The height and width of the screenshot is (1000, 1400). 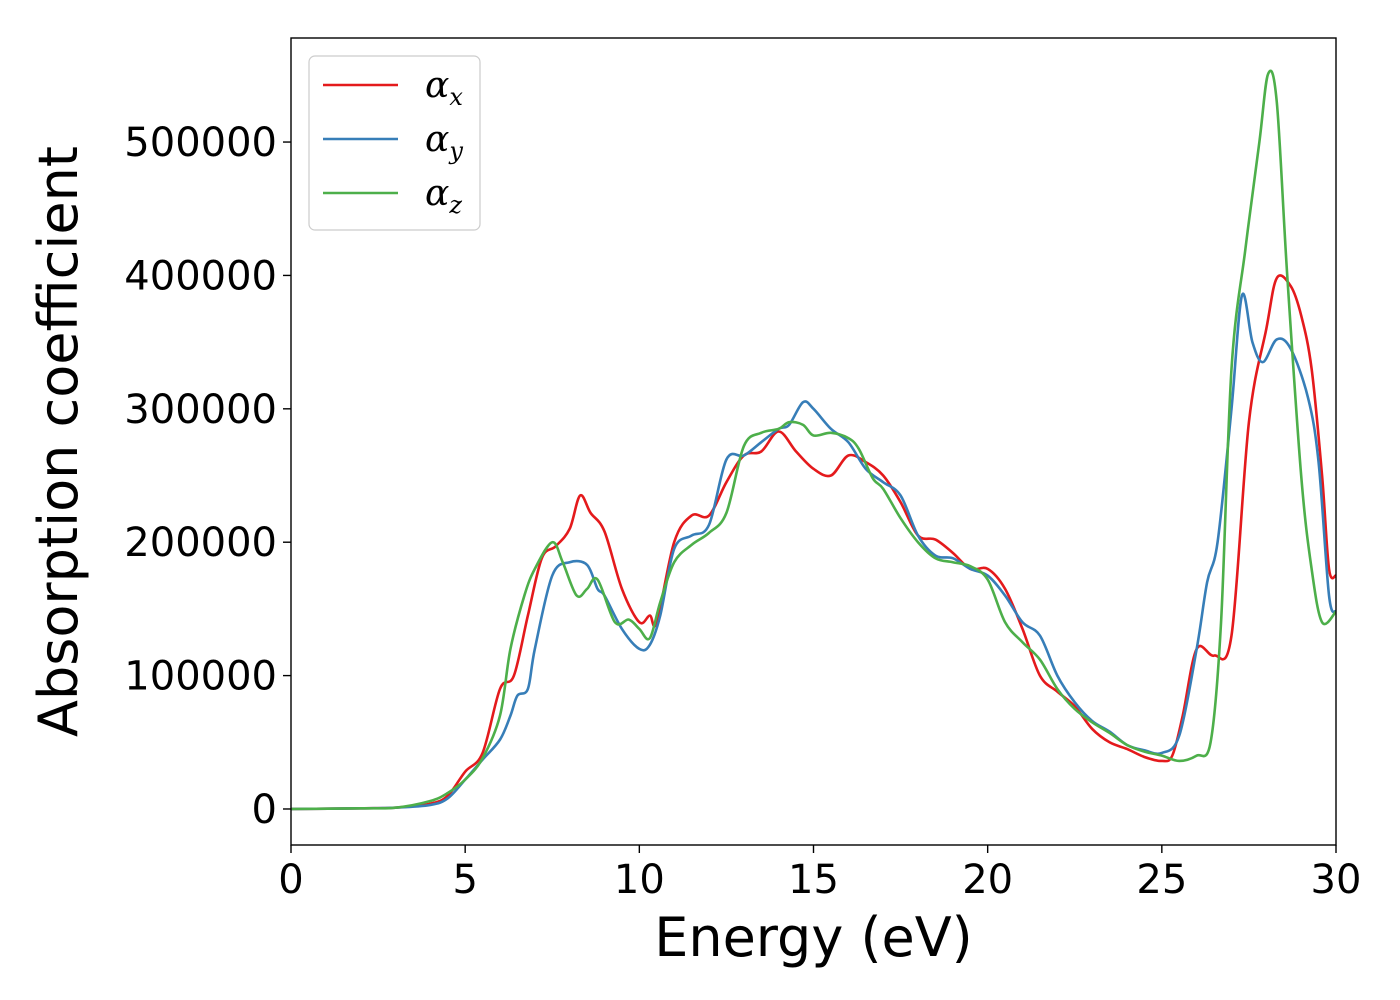 I want to click on legend-label-y: αy, so click(x=444, y=142).